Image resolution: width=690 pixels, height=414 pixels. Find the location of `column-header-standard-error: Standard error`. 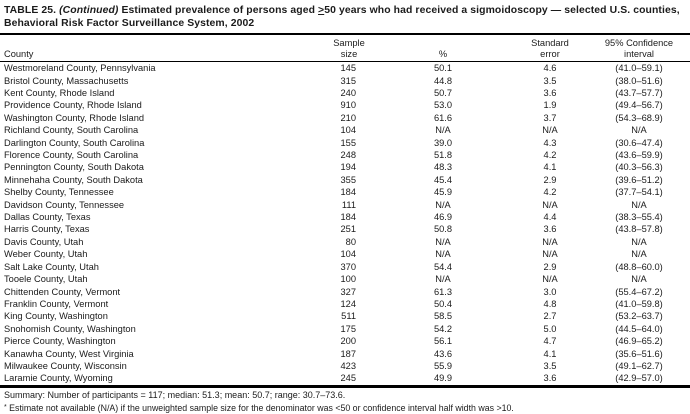

column-header-standard-error: Standard error is located at coordinates (550, 48).